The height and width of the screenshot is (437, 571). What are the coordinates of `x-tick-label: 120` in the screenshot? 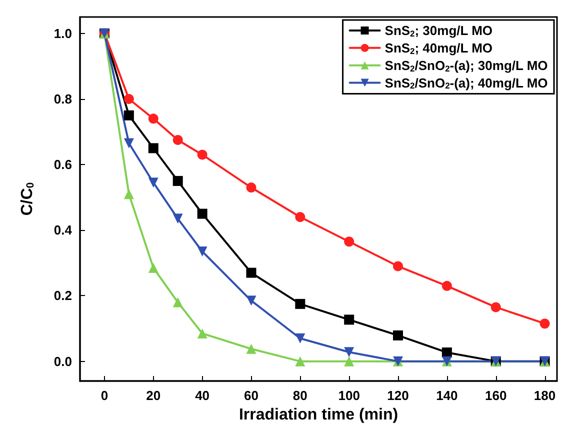 It's located at (398, 395).